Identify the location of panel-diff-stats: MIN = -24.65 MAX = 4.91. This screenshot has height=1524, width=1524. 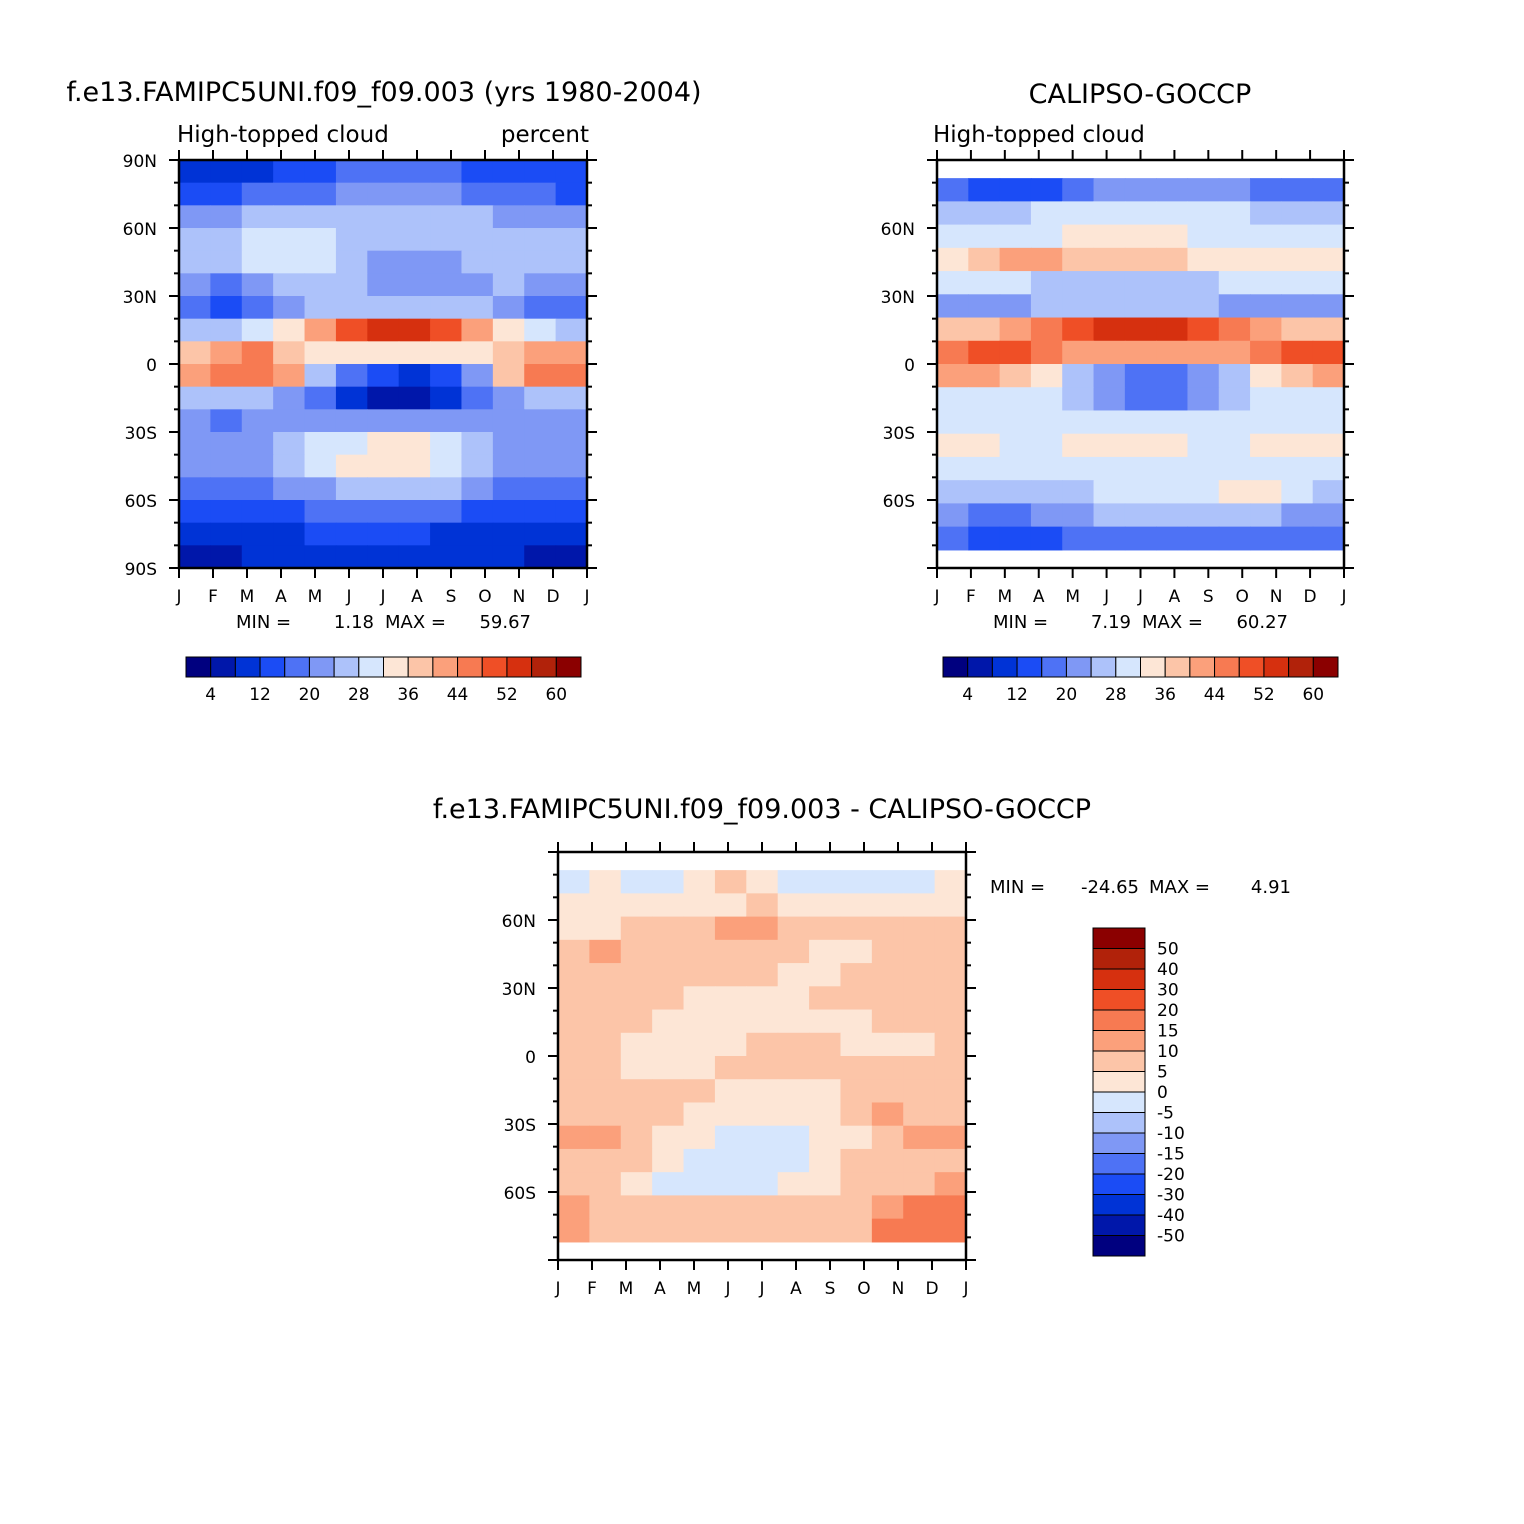
(1140, 887).